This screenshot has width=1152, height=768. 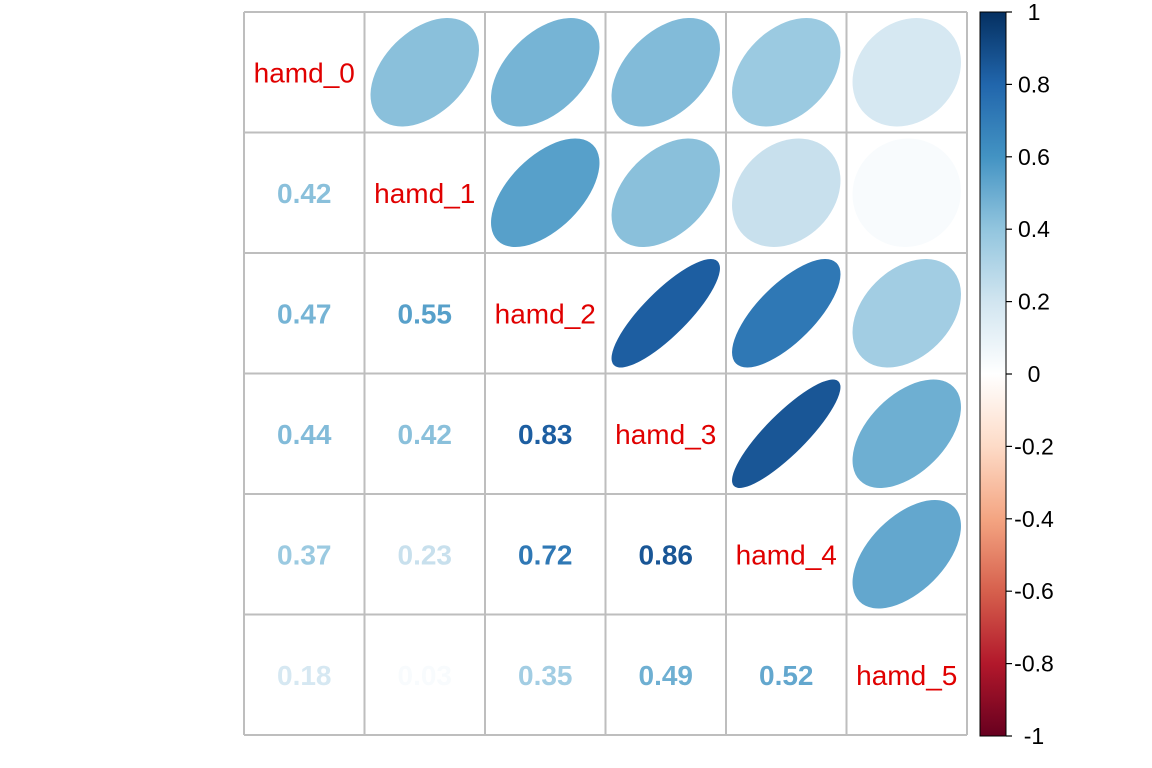 I want to click on colorbar-tick-label: 0.2, so click(x=1034, y=302).